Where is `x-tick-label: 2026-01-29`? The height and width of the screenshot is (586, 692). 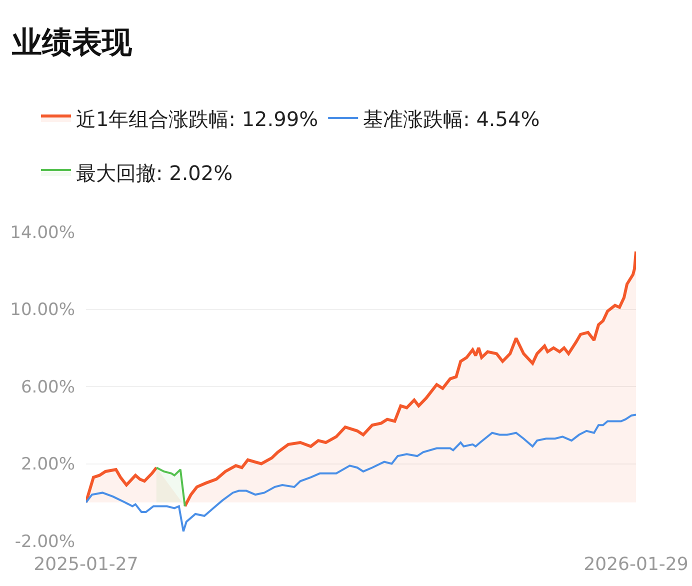 x-tick-label: 2026-01-29 is located at coordinates (636, 564).